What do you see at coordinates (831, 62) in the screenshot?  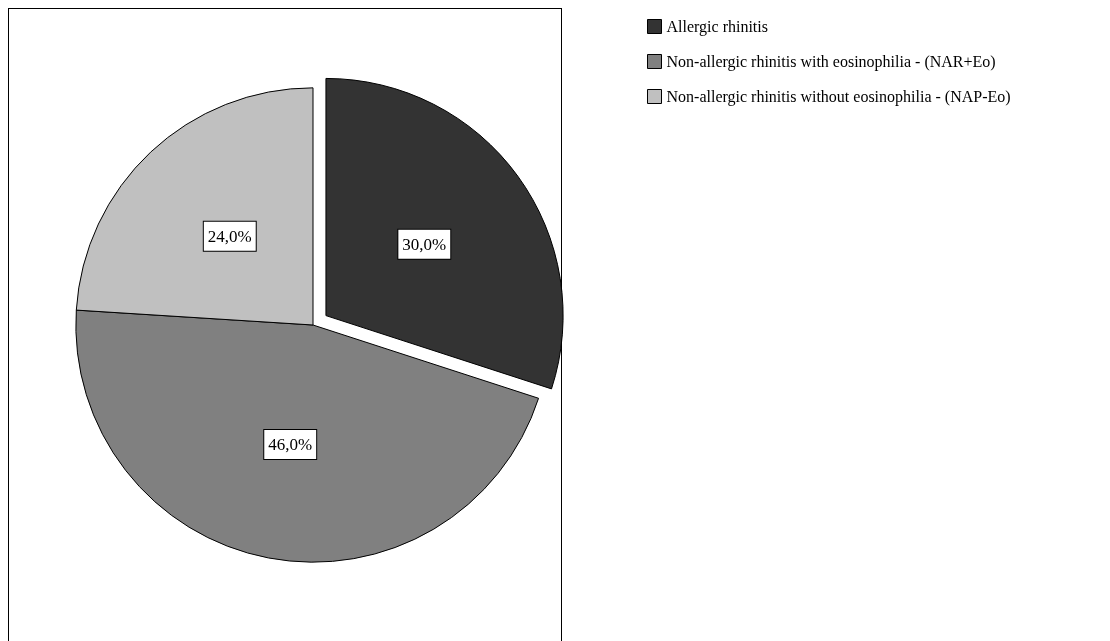 I see `legend-label: Non-allergic rhinitis with eosinophilia - (NAR+Eo)` at bounding box center [831, 62].